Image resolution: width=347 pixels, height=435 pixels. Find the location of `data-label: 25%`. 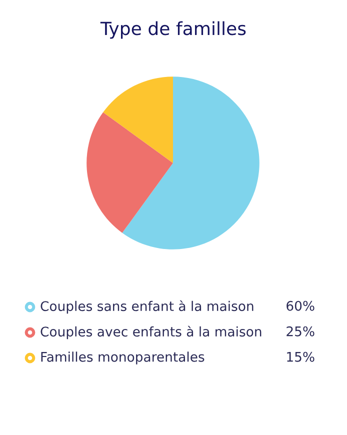

data-label: 25% is located at coordinates (300, 331).